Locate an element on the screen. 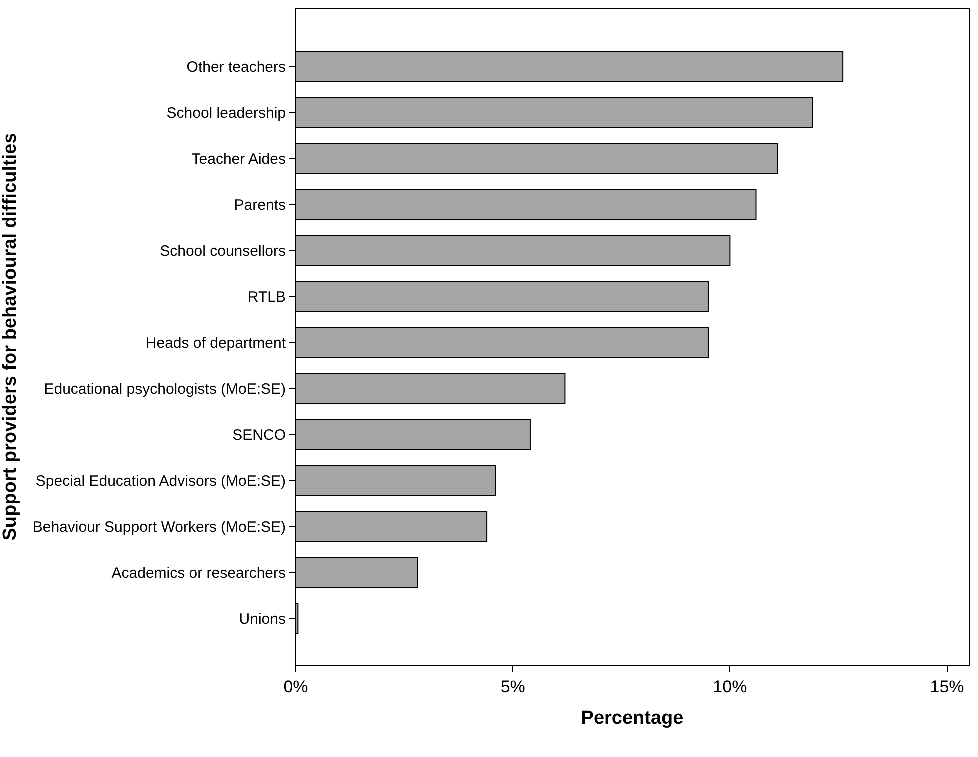 The height and width of the screenshot is (757, 978). y-tick-label: Other teachers is located at coordinates (236, 67).